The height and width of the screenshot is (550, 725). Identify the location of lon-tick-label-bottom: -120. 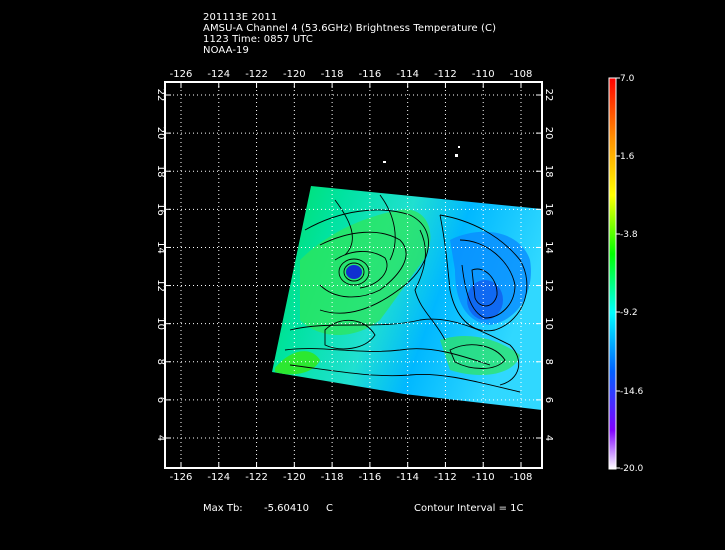
(294, 477).